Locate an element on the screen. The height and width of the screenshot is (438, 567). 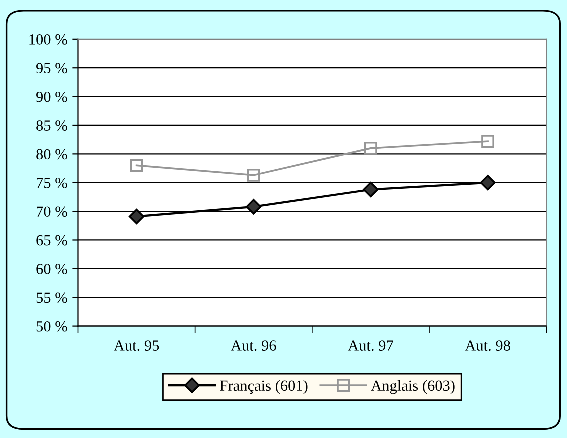
y-tick-label: 50 % is located at coordinates (52, 326).